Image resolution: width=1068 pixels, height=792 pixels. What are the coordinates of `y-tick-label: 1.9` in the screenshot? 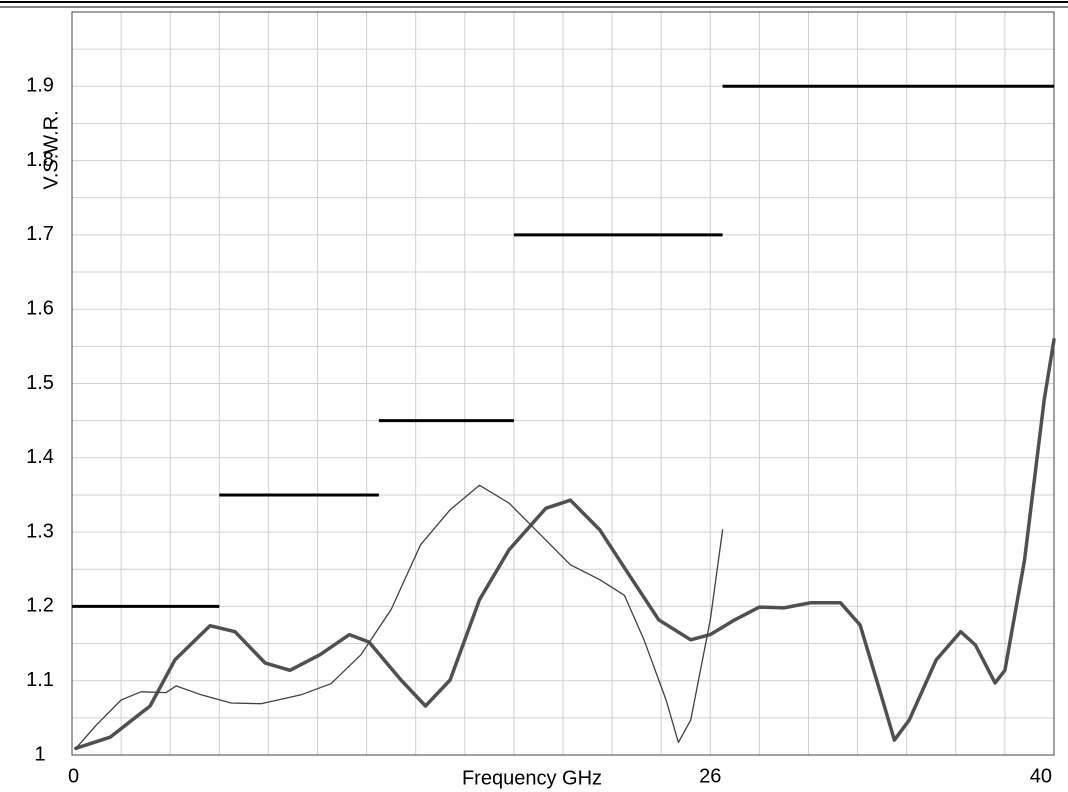 It's located at (40, 86).